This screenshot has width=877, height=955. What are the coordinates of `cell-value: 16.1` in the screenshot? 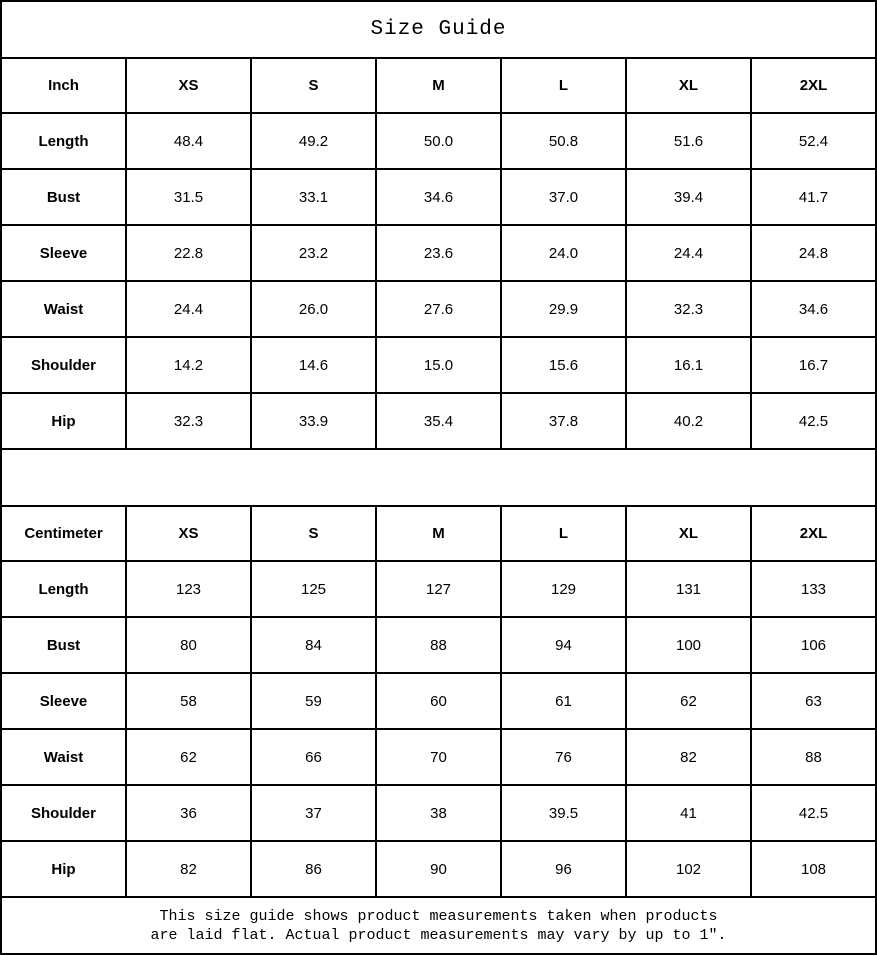 It's located at (688, 365).